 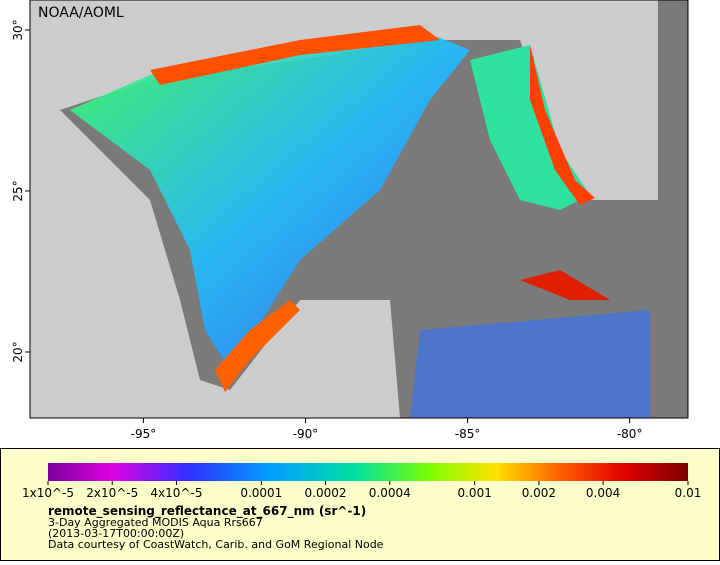 What do you see at coordinates (688, 493) in the screenshot?
I see `colorbar-tick-label: 0.01` at bounding box center [688, 493].